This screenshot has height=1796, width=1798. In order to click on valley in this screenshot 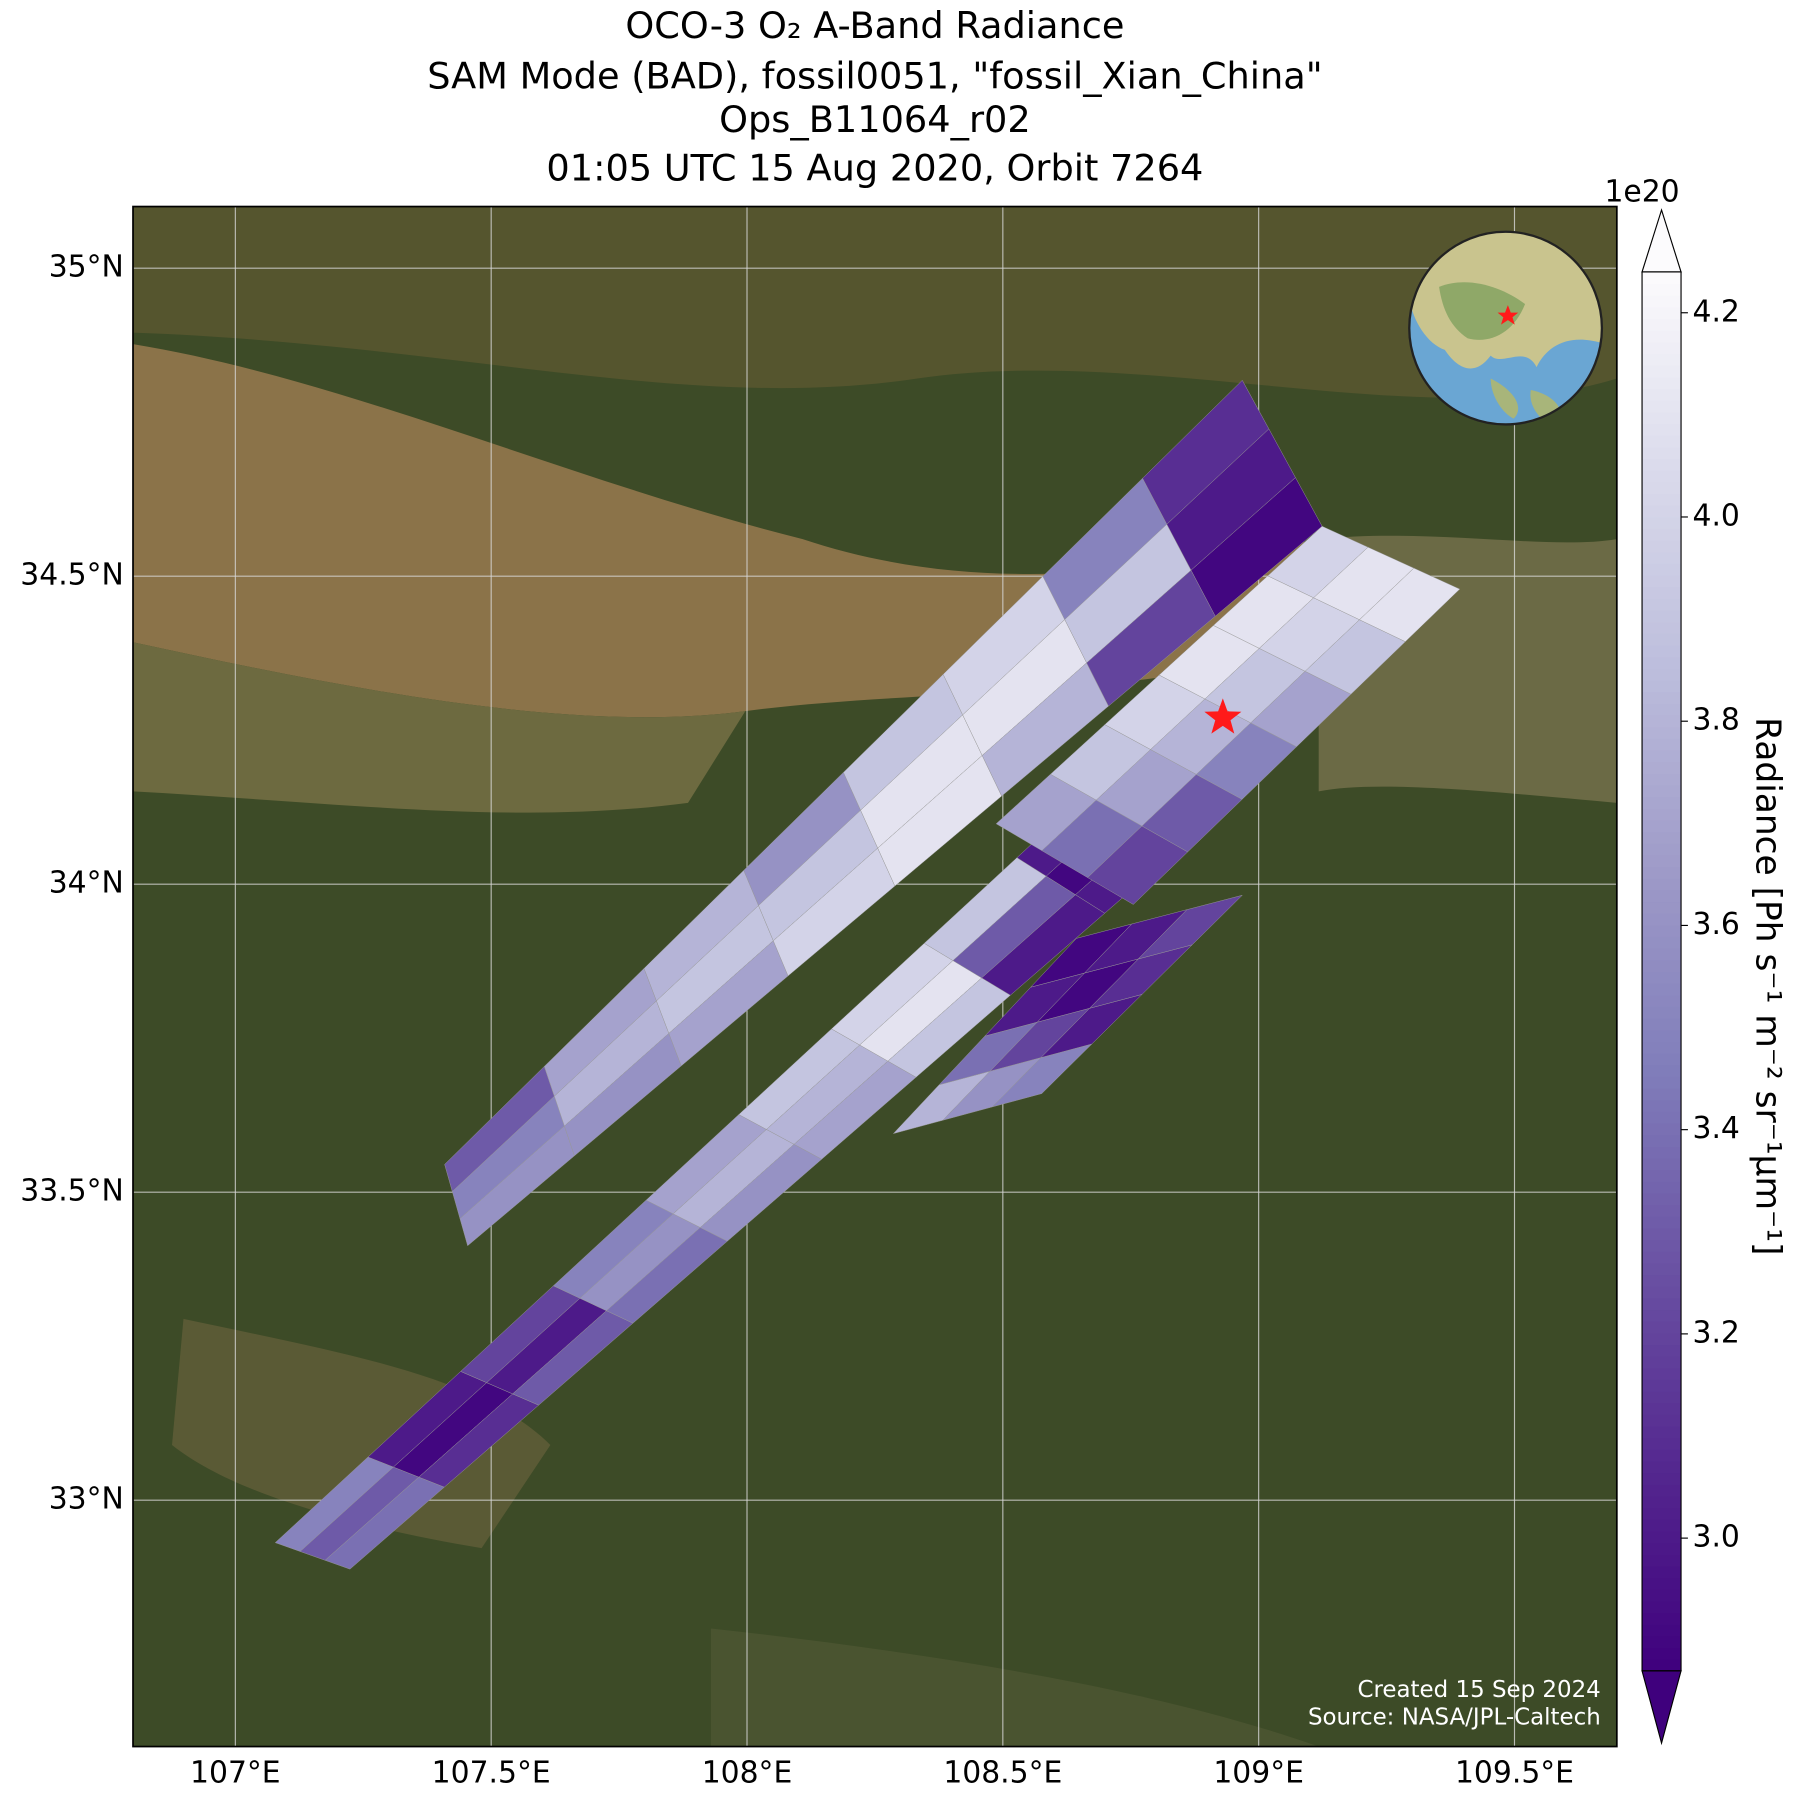, I will do `click(361, 1433)`.